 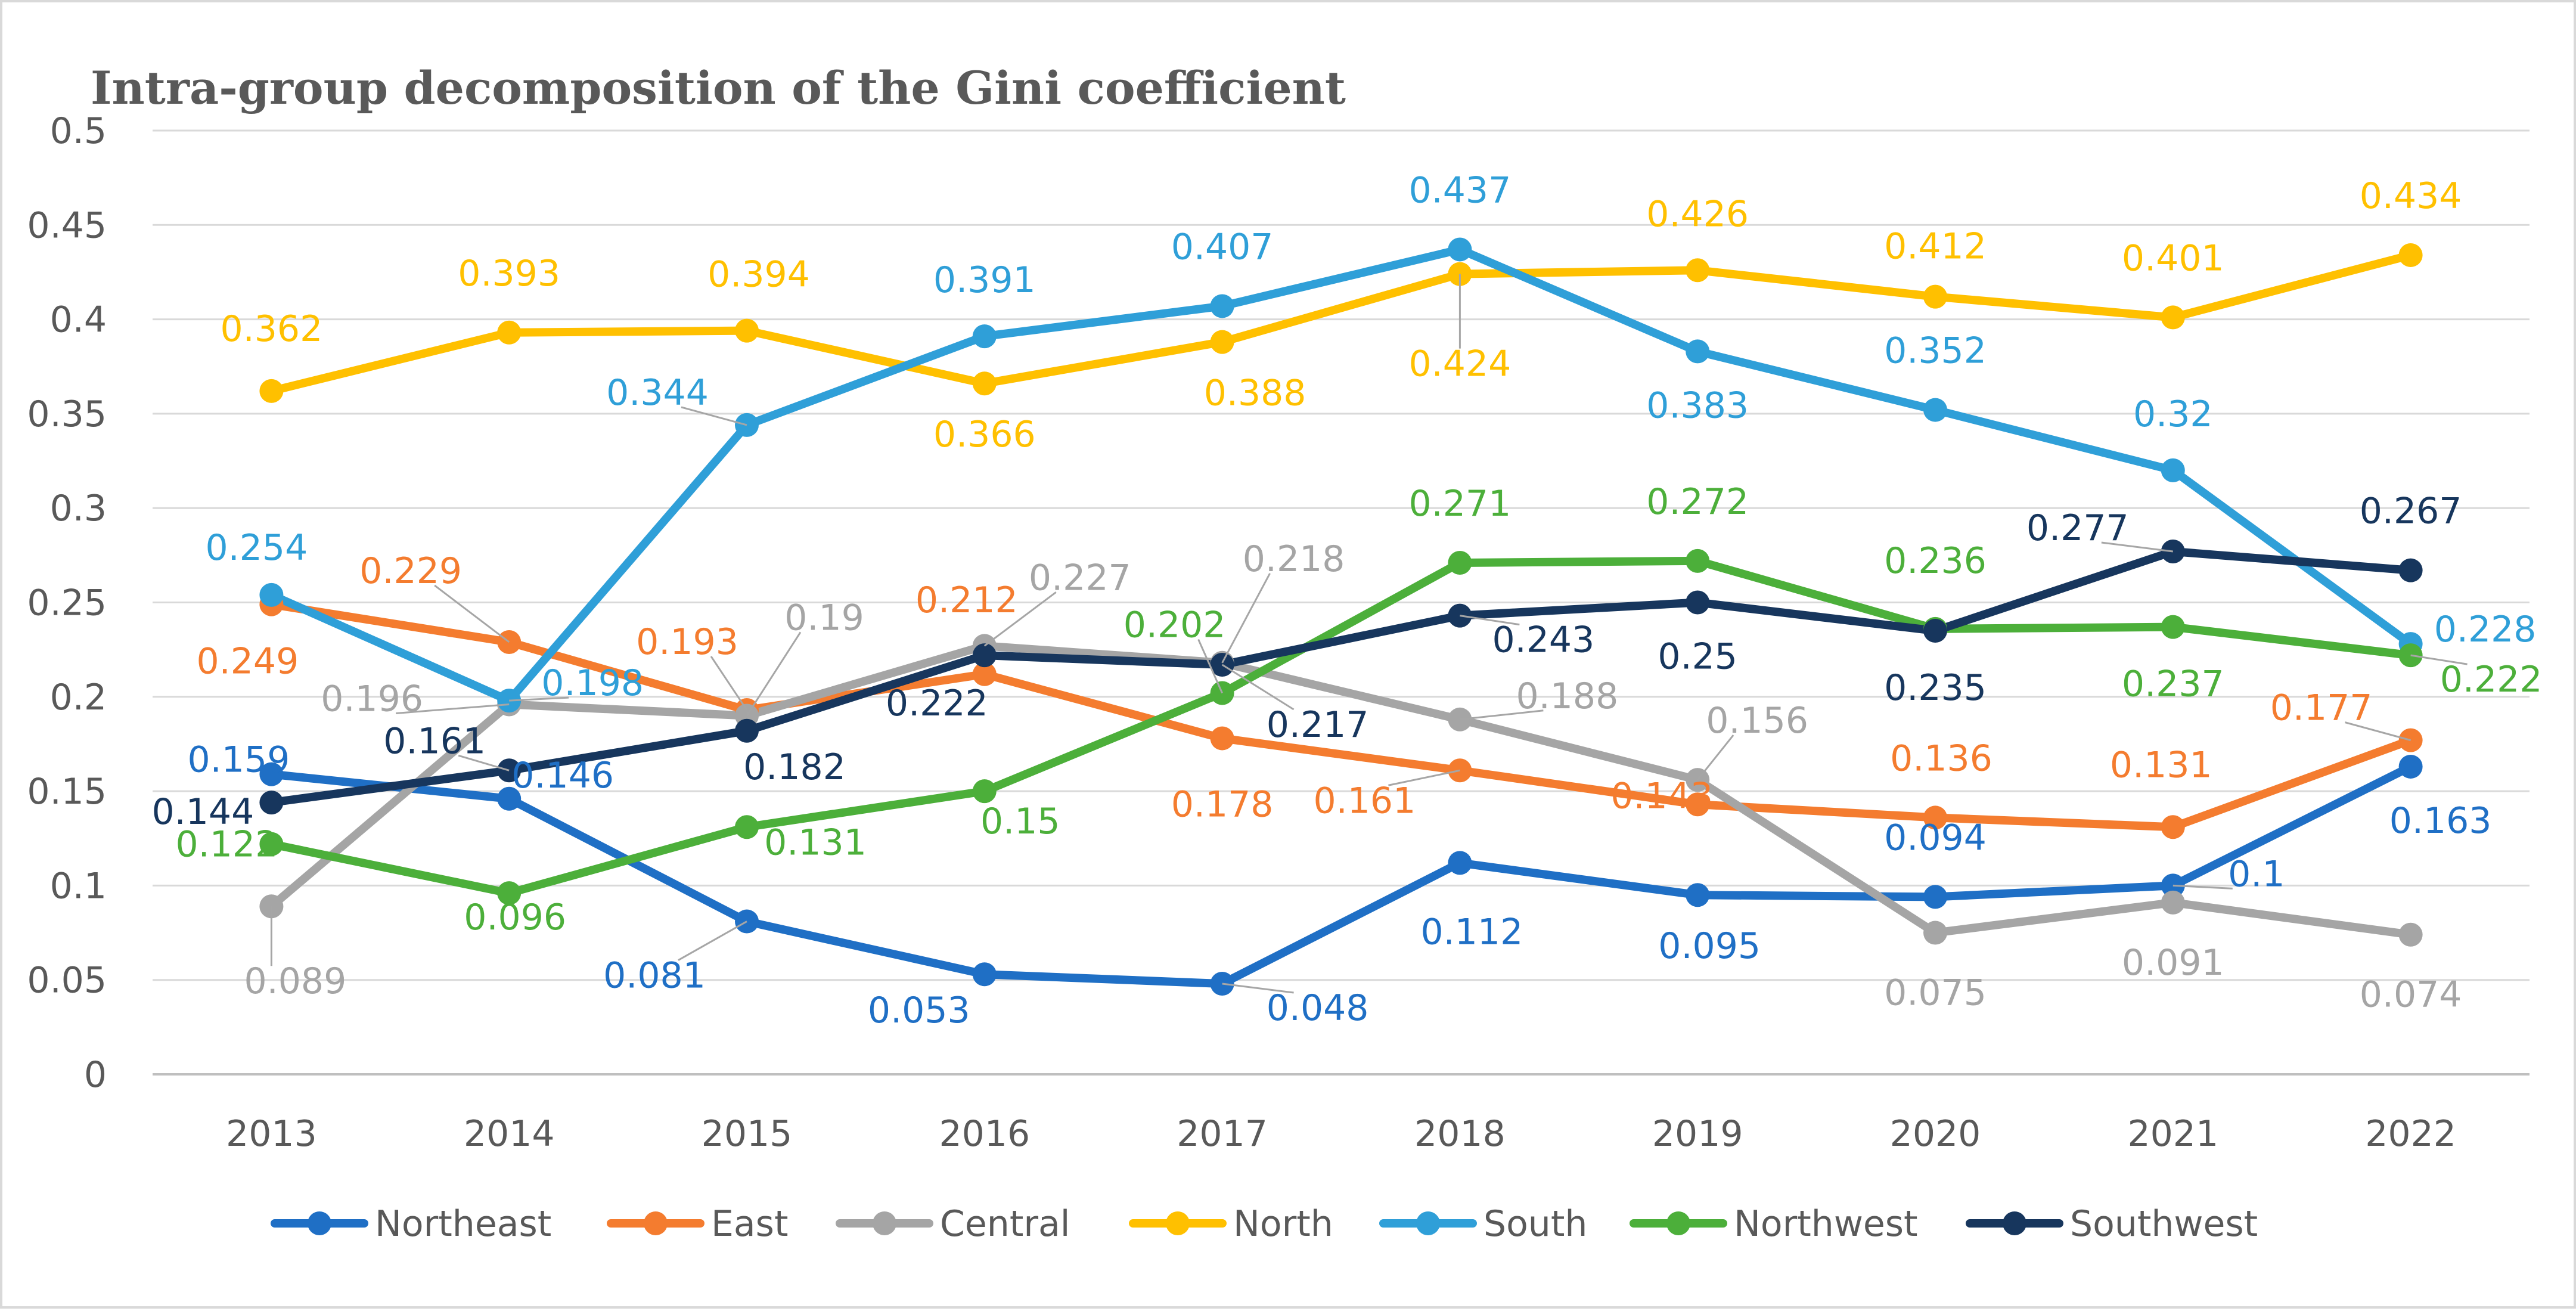 I want to click on legend-item-southwest: Southwest, so click(x=2112, y=1224).